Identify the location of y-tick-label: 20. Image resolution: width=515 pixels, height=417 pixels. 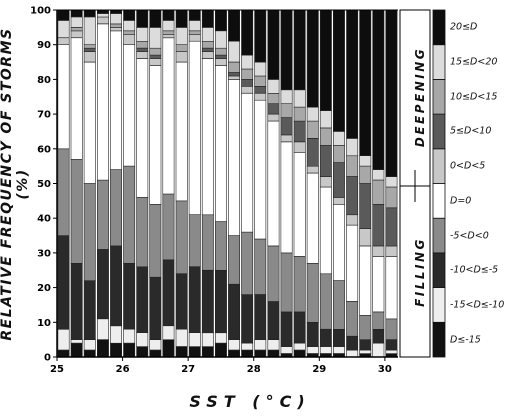
(44, 288).